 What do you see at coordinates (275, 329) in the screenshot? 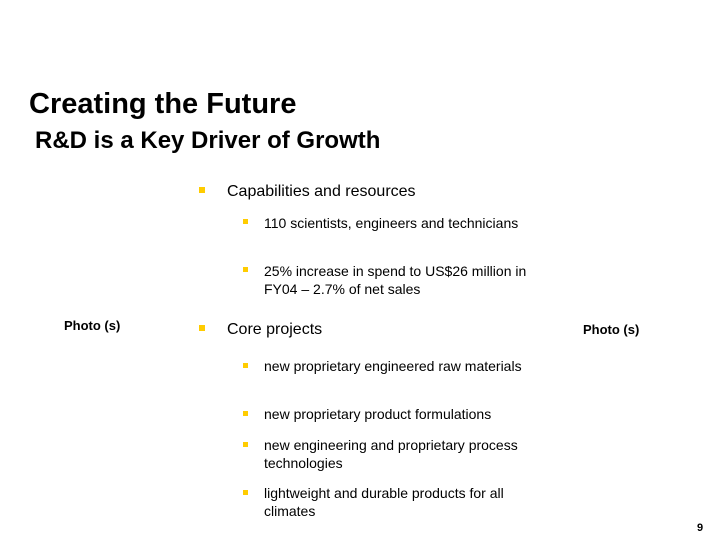
I see `bullet-core-projects: Core projects` at bounding box center [275, 329].